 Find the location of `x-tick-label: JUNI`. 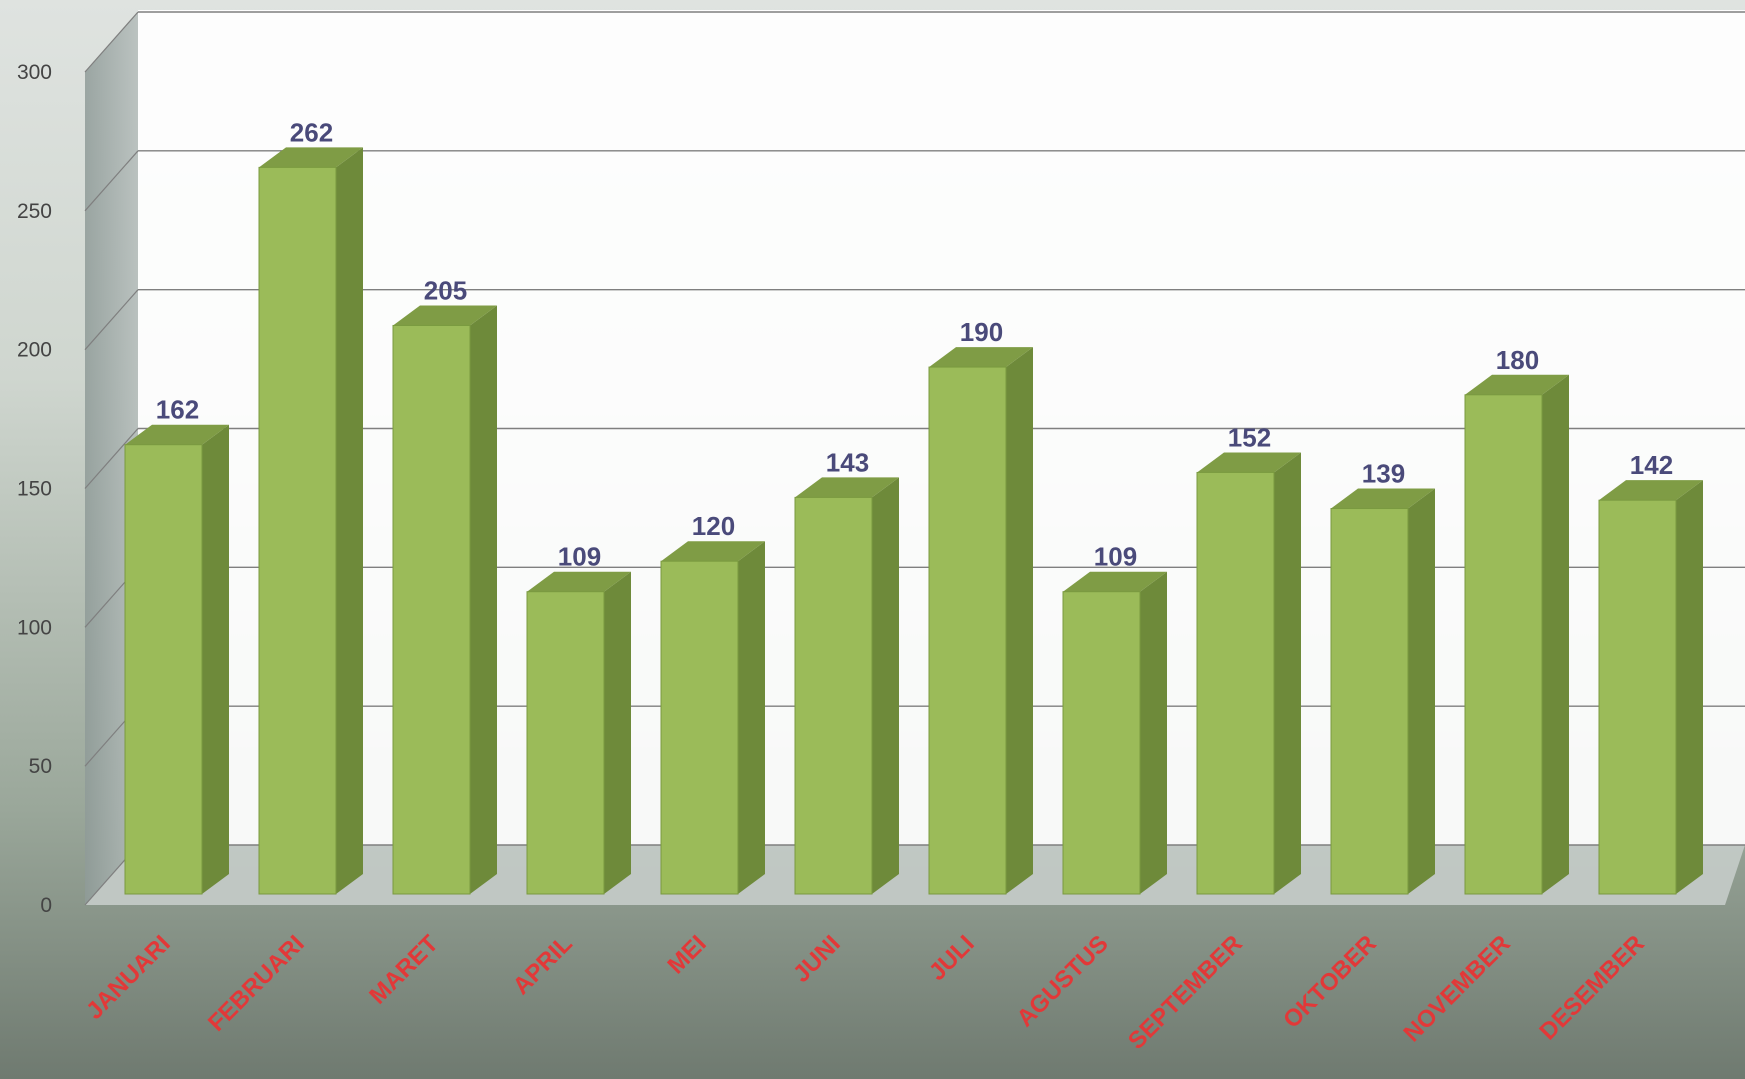

x-tick-label: JUNI is located at coordinates (817, 959).